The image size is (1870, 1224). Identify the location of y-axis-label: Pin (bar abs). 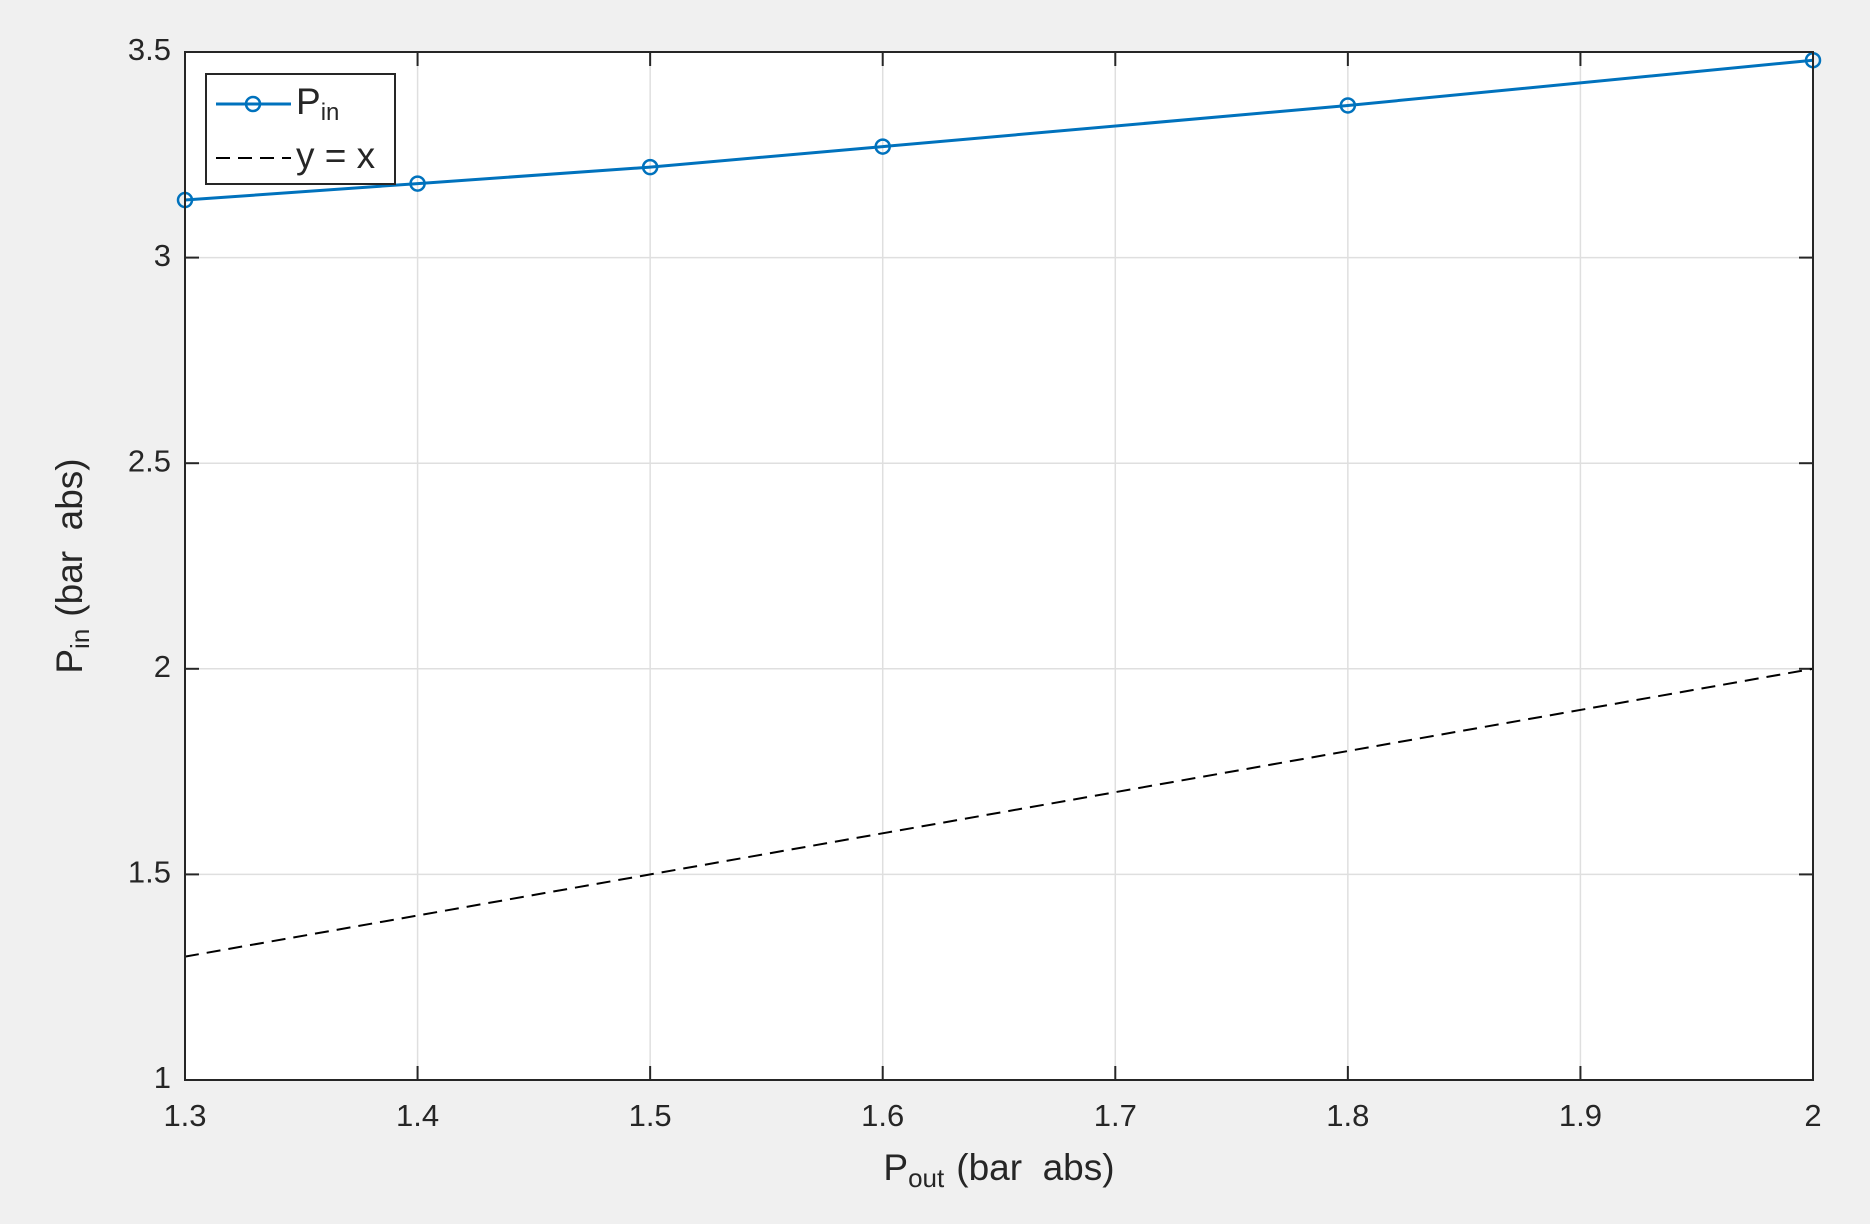
(72, 565).